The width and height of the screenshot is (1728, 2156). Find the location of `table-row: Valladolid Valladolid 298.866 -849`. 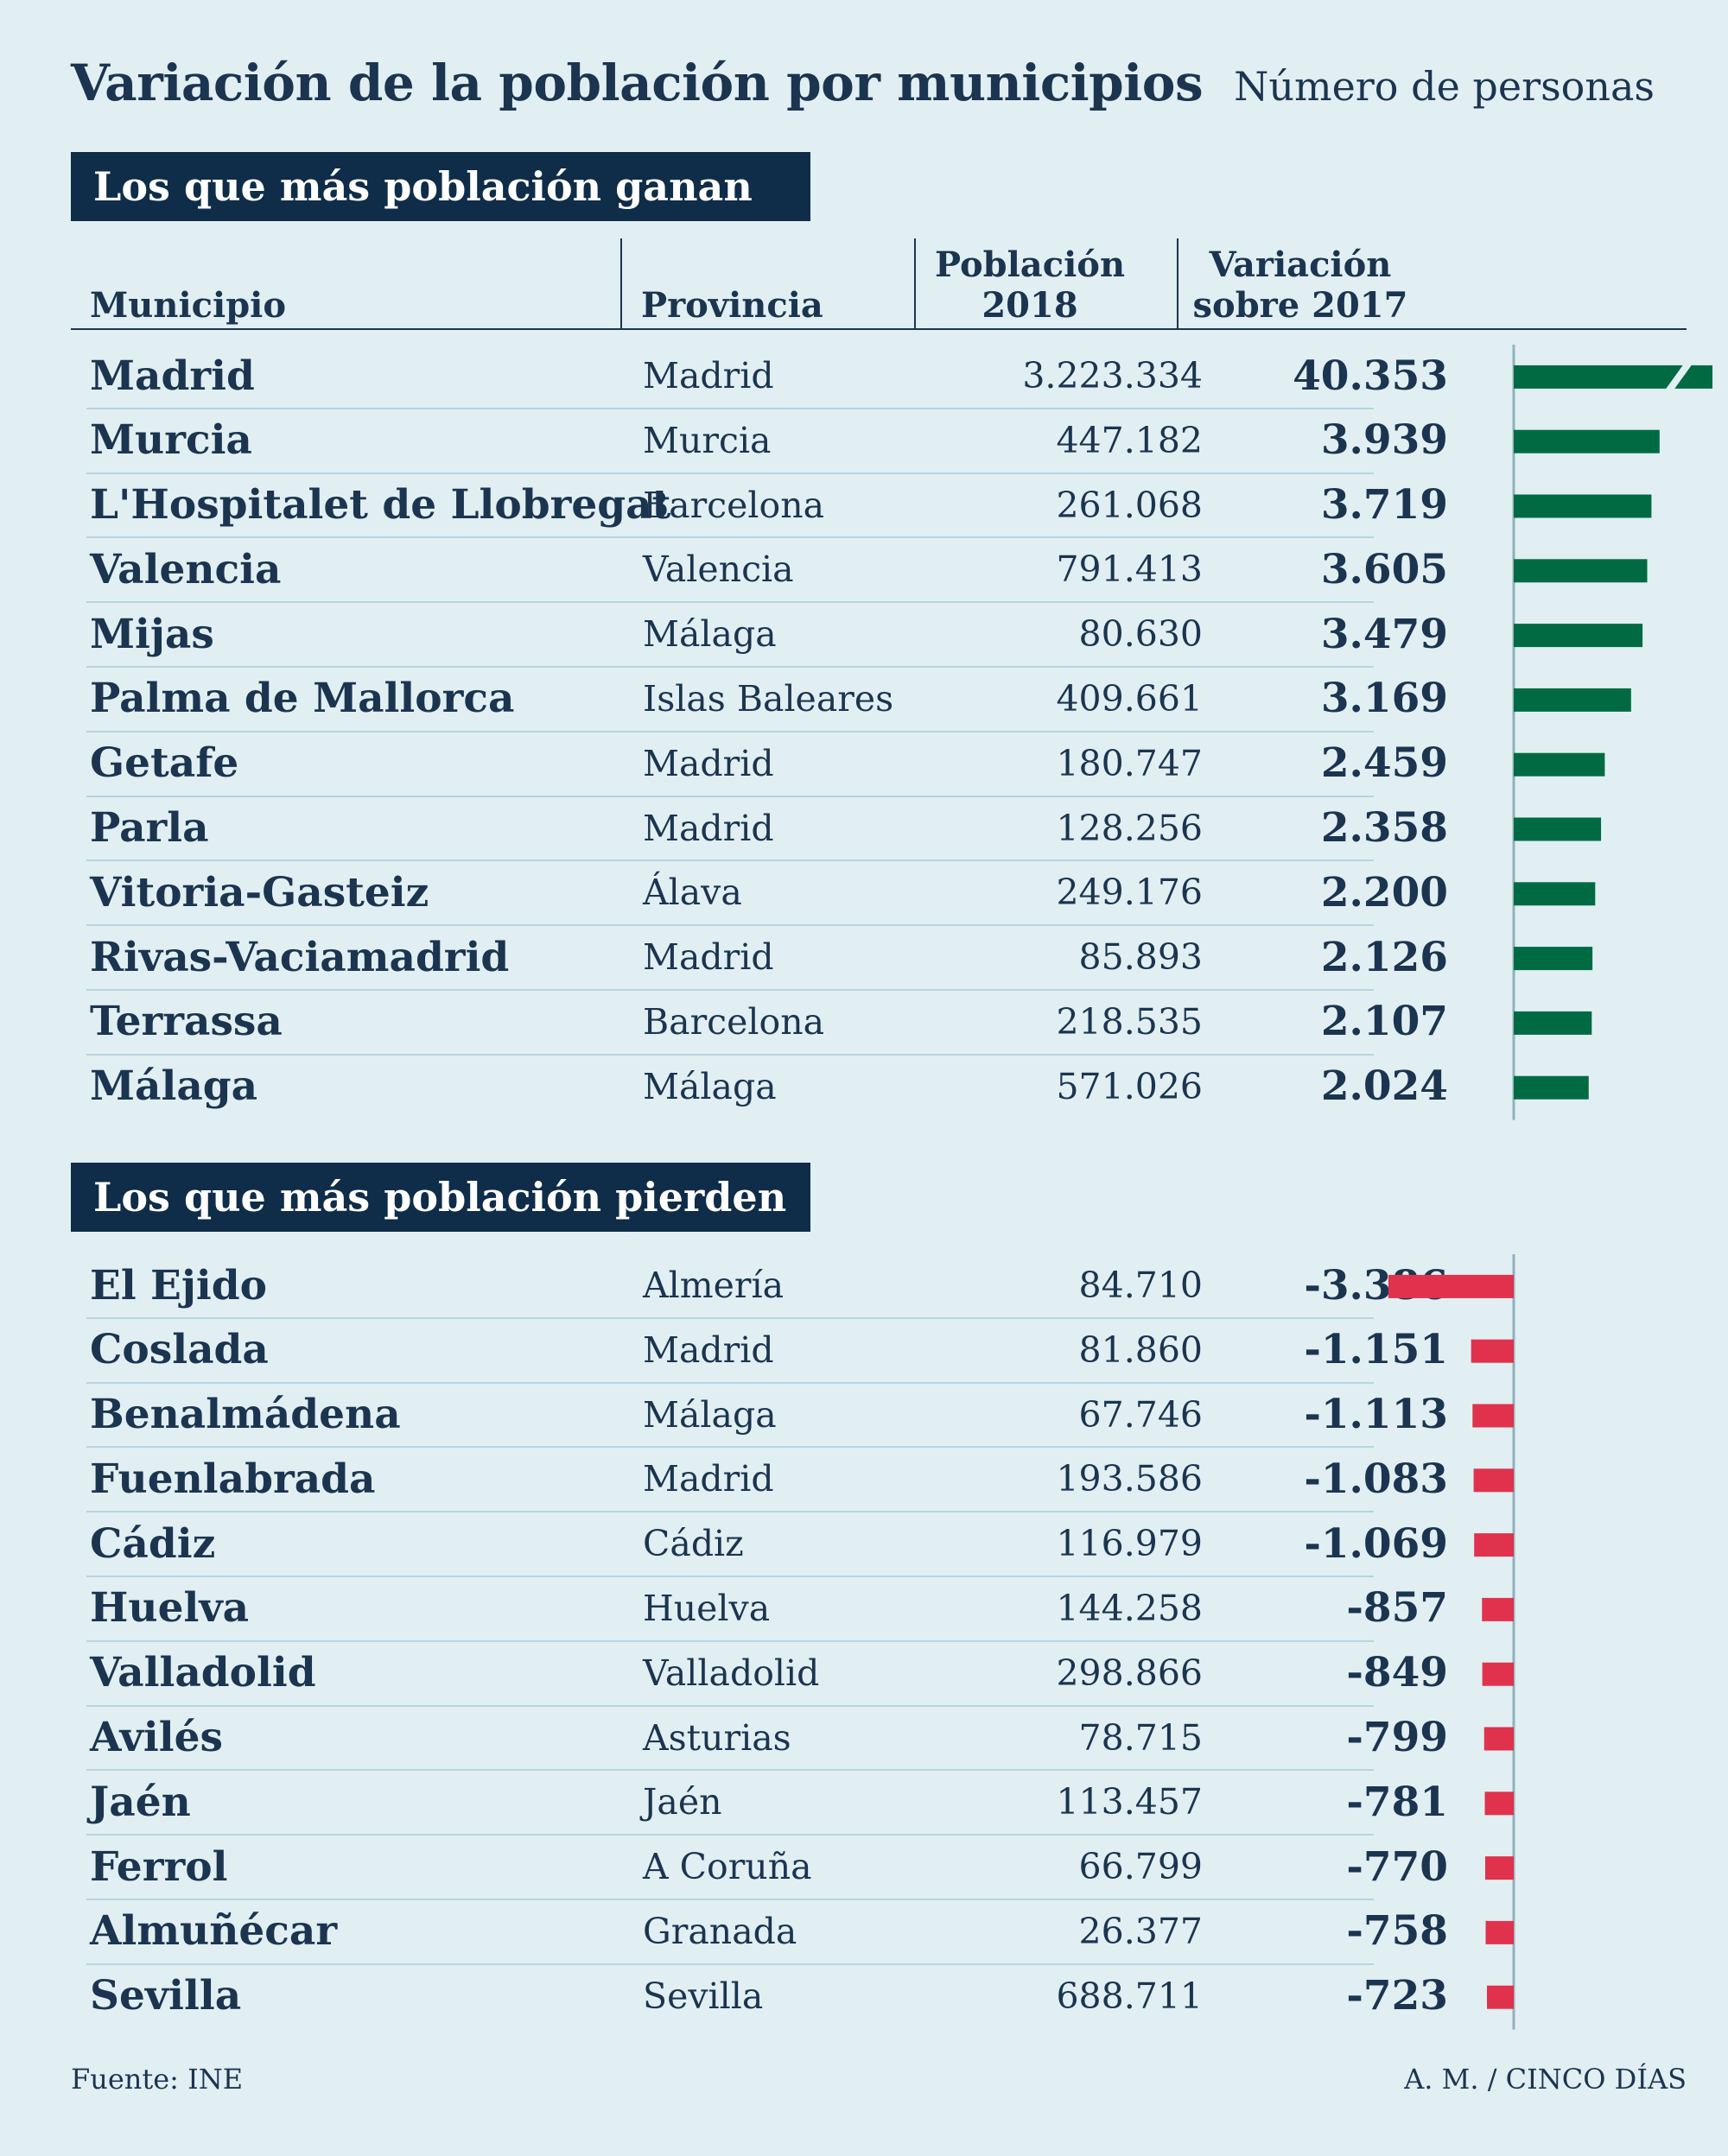

table-row: Valladolid Valladolid 298.866 -849 is located at coordinates (767, 1674).